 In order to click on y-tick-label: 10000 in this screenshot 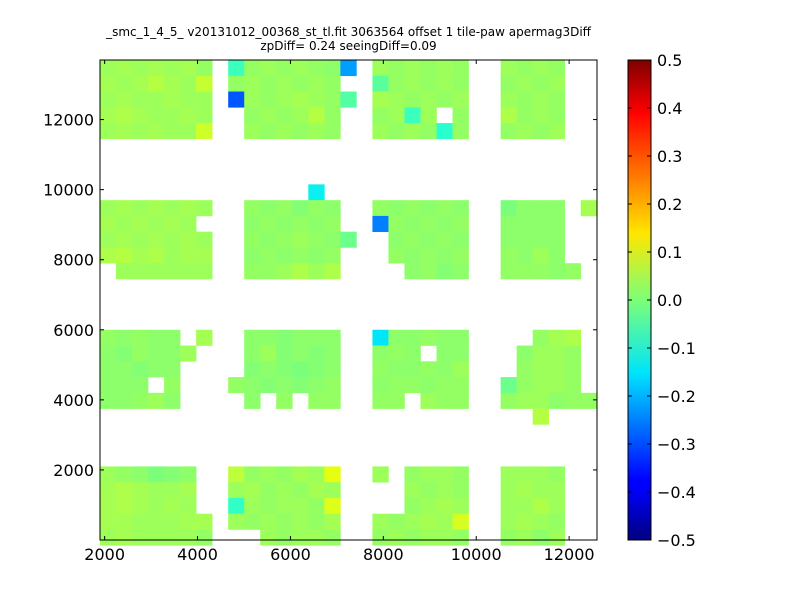, I will do `click(68, 190)`.